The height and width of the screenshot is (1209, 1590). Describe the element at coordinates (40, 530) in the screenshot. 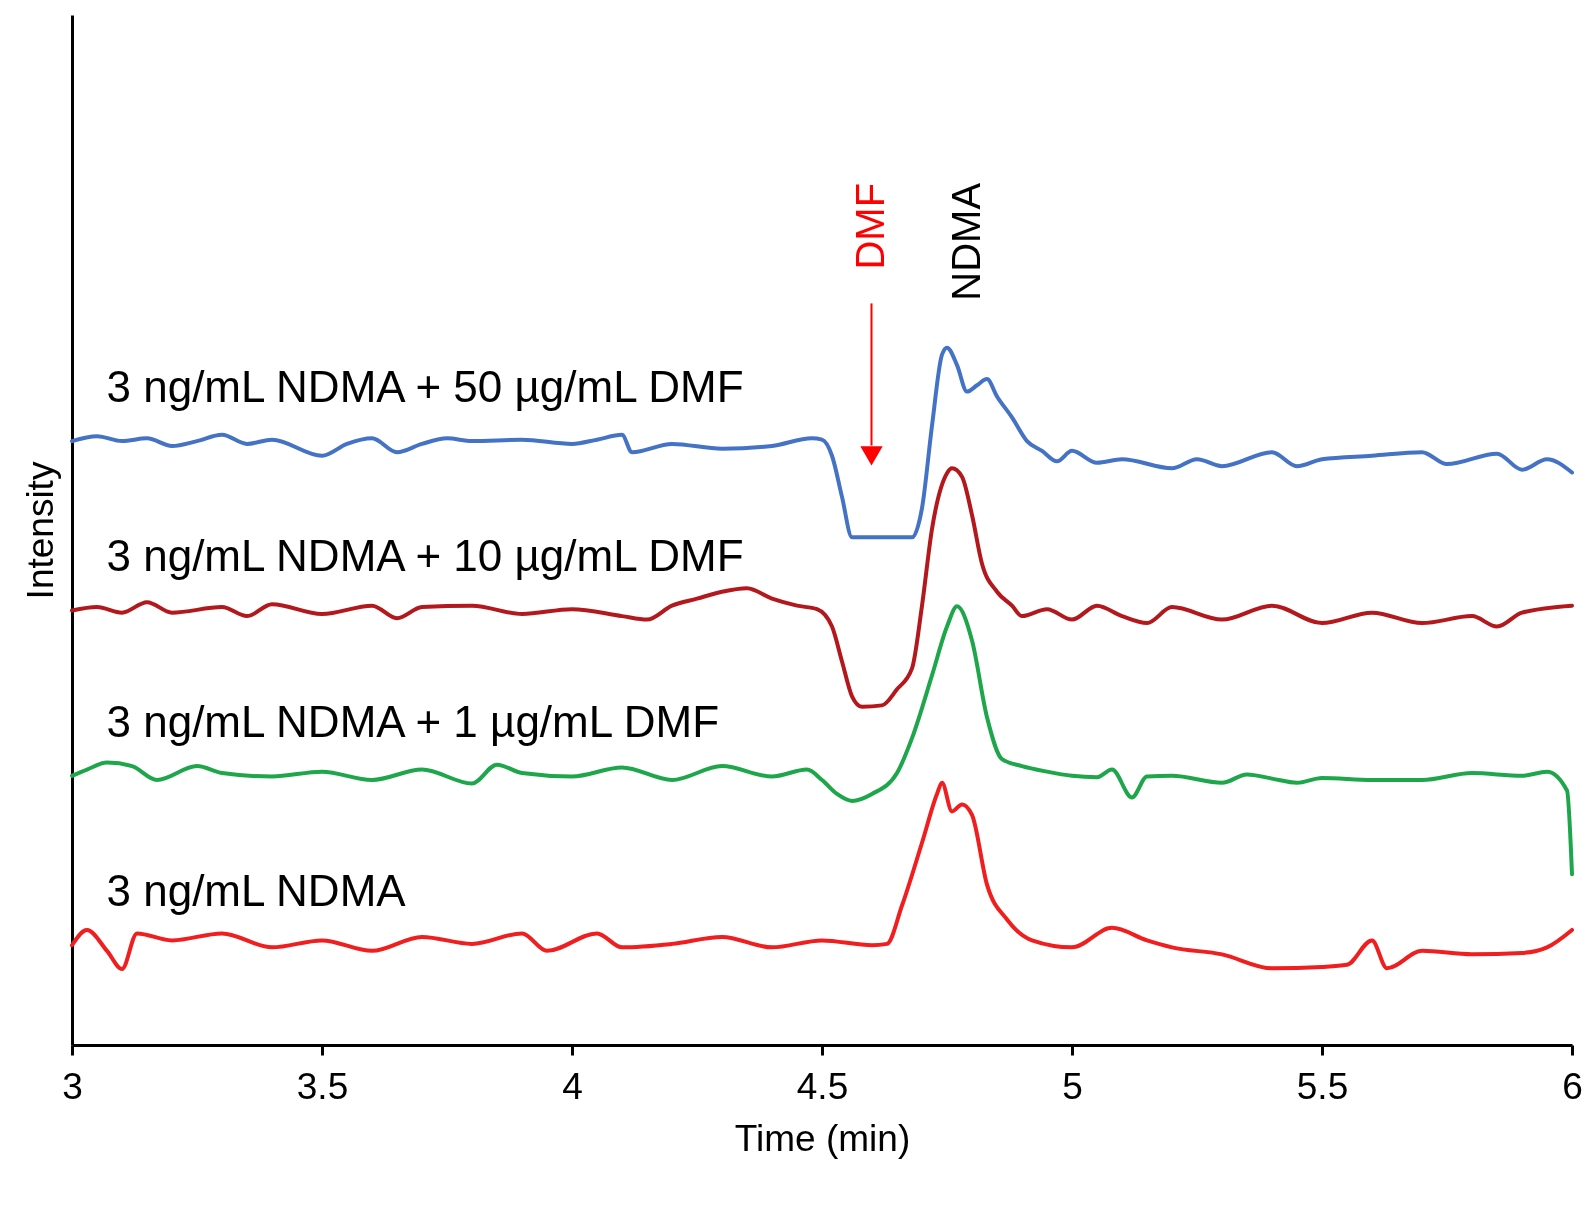

I see `y-axis-title: Intensity` at that location.